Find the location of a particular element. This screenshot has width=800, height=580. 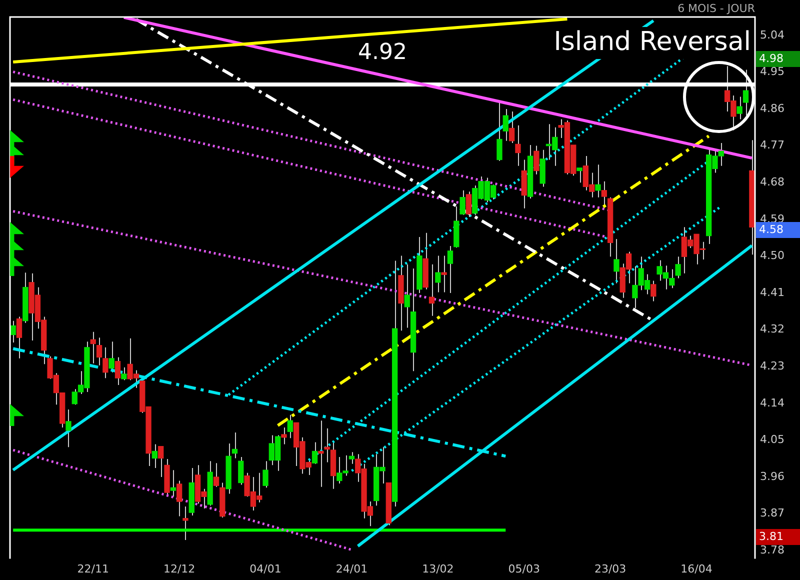

x-tick-label: 04/01 is located at coordinates (266, 569).